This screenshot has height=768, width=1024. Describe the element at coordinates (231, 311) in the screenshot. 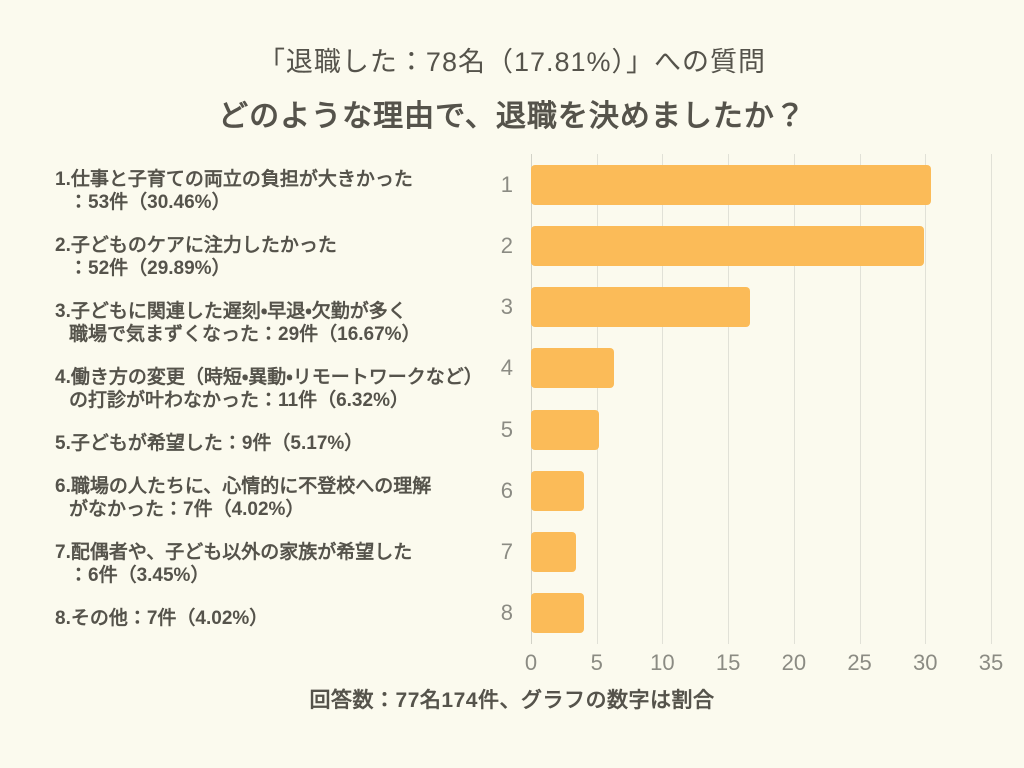

I see `list-item-text: 3.子どもに関連した遅刻・早退・欠勤が多く` at that location.